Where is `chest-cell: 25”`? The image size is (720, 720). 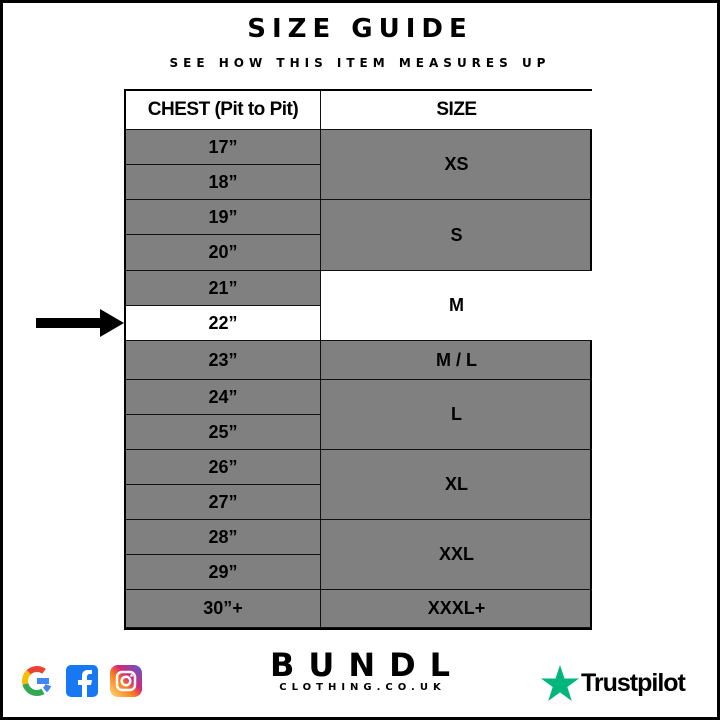 chest-cell: 25” is located at coordinates (223, 432).